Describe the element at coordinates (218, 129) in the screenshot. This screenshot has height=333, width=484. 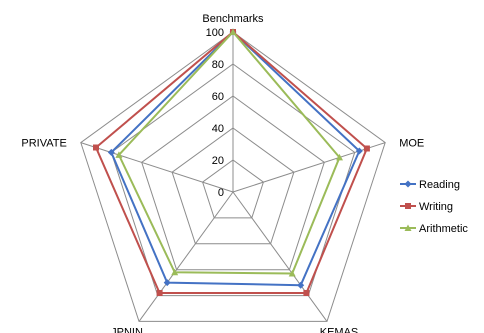
I see `tick-label-40: 40` at that location.